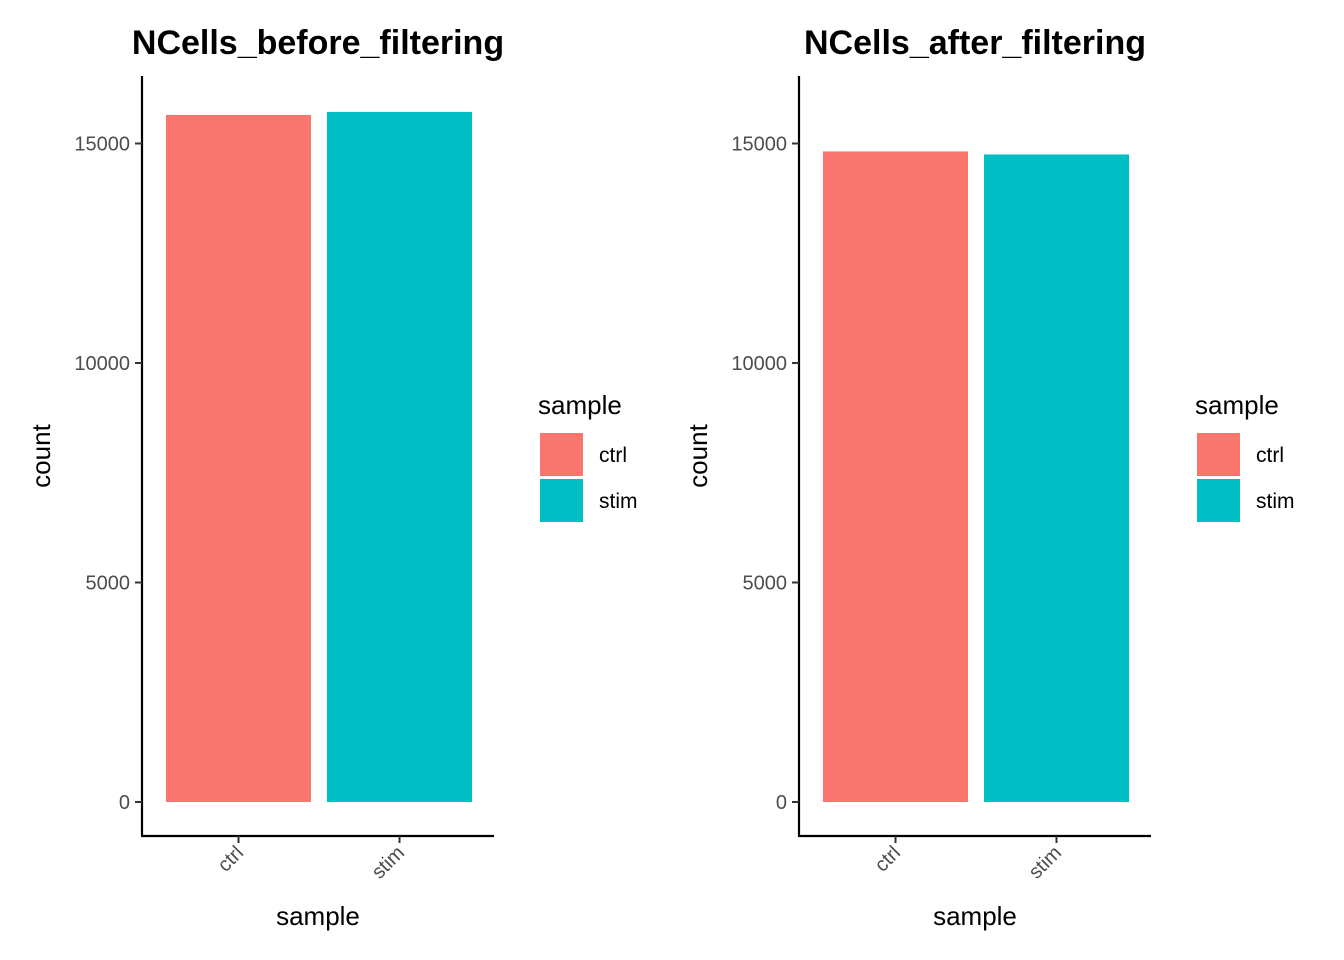 Image resolution: width=1344 pixels, height=960 pixels. Describe the element at coordinates (318, 43) in the screenshot. I see `chart-title: NCells_before_filtering` at that location.